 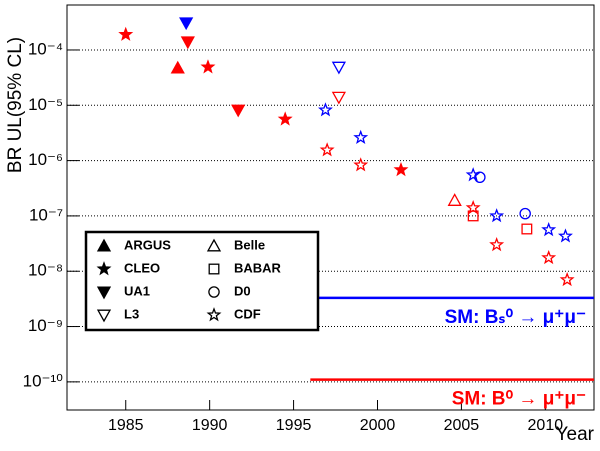 I want to click on legend-label: D0, so click(x=242, y=290).